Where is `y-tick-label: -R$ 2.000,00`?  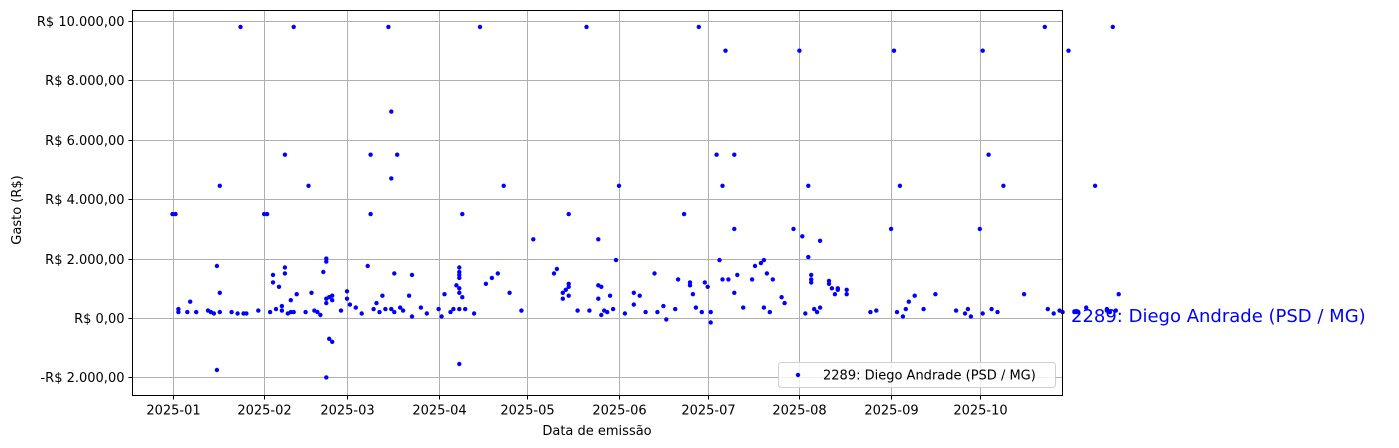 y-tick-label: -R$ 2.000,00 is located at coordinates (82, 378).